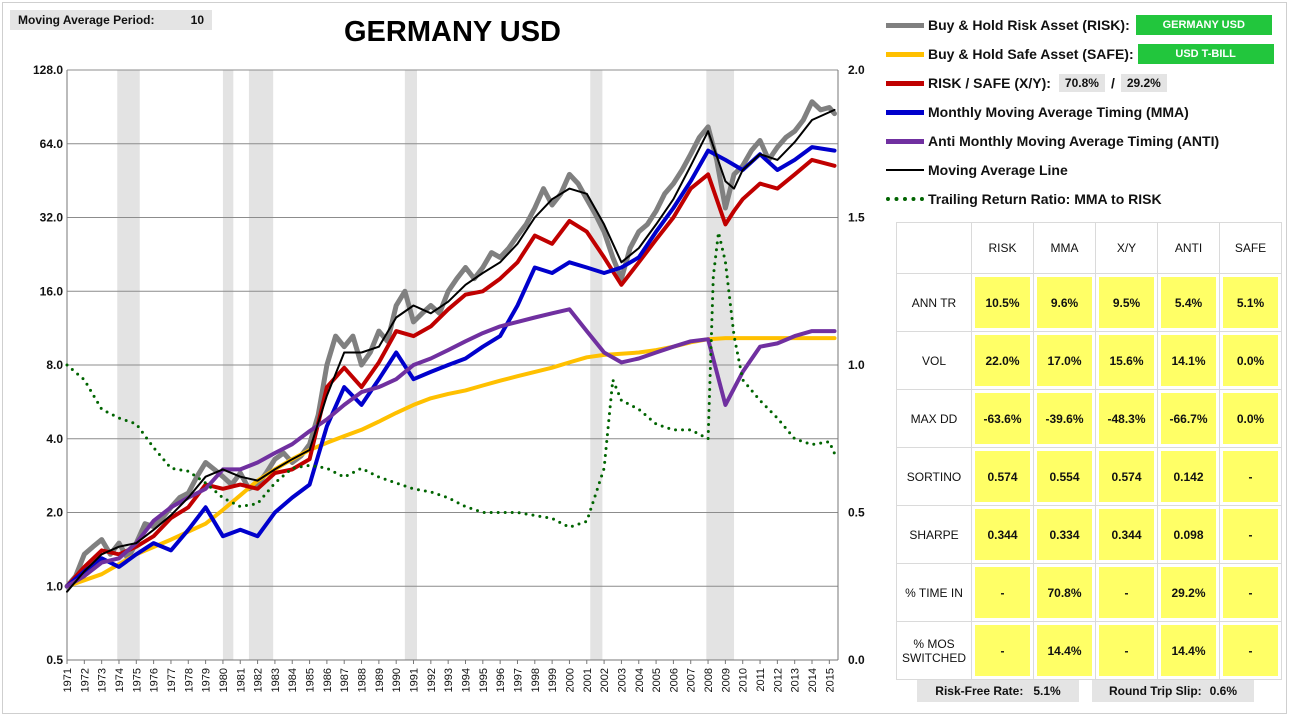  What do you see at coordinates (1064, 418) in the screenshot?
I see `stat-cell: -39.6%` at bounding box center [1064, 418].